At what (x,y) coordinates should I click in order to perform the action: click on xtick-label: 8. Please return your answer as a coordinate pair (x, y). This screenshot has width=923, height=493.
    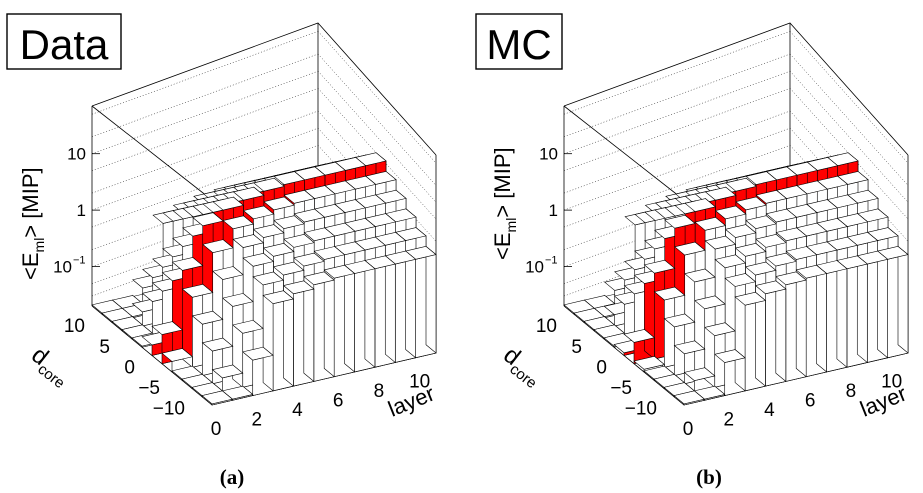
    Looking at the image, I should click on (379, 391).